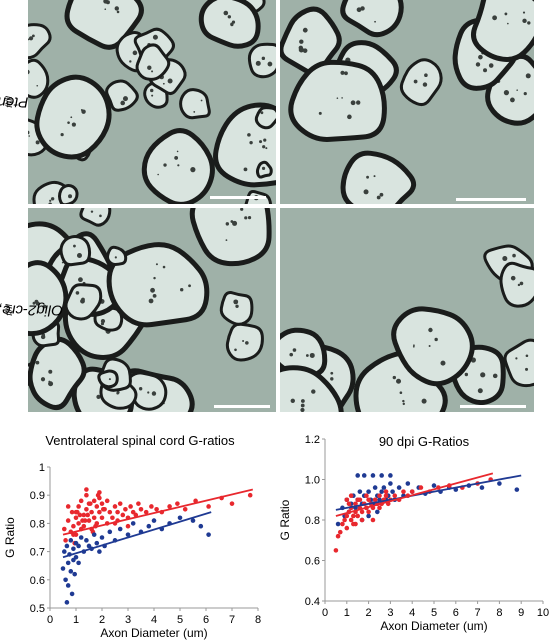  I want to click on x-tick-label: 9, so click(521, 613).